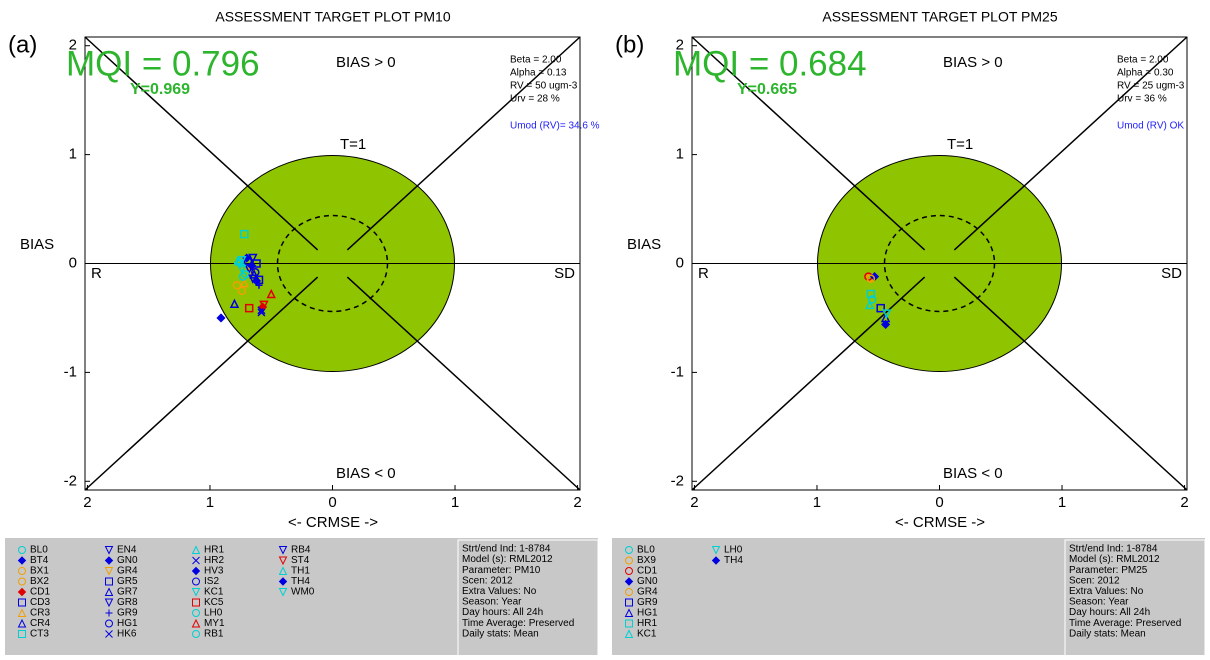  Describe the element at coordinates (127, 550) in the screenshot. I see `legend-label: EN4` at that location.